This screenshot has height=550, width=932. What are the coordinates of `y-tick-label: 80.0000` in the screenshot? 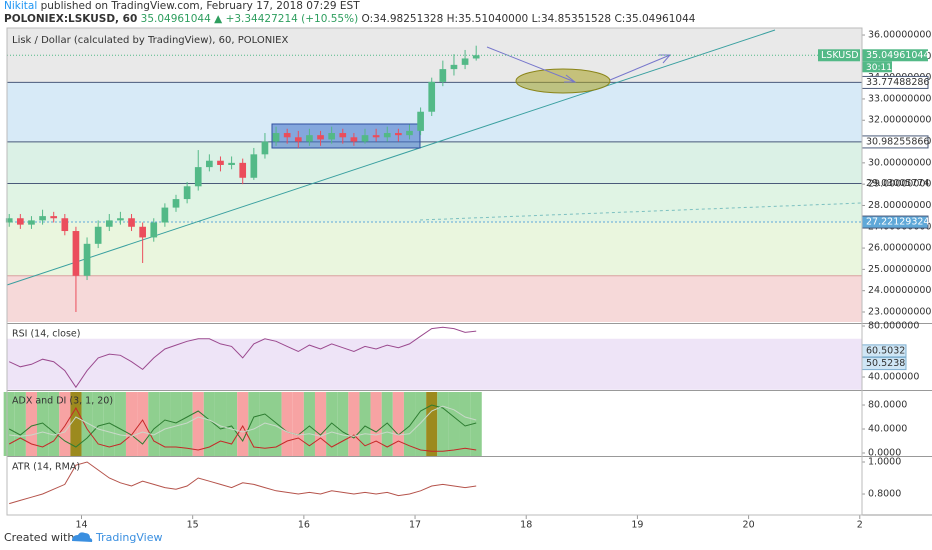 It's located at (887, 405).